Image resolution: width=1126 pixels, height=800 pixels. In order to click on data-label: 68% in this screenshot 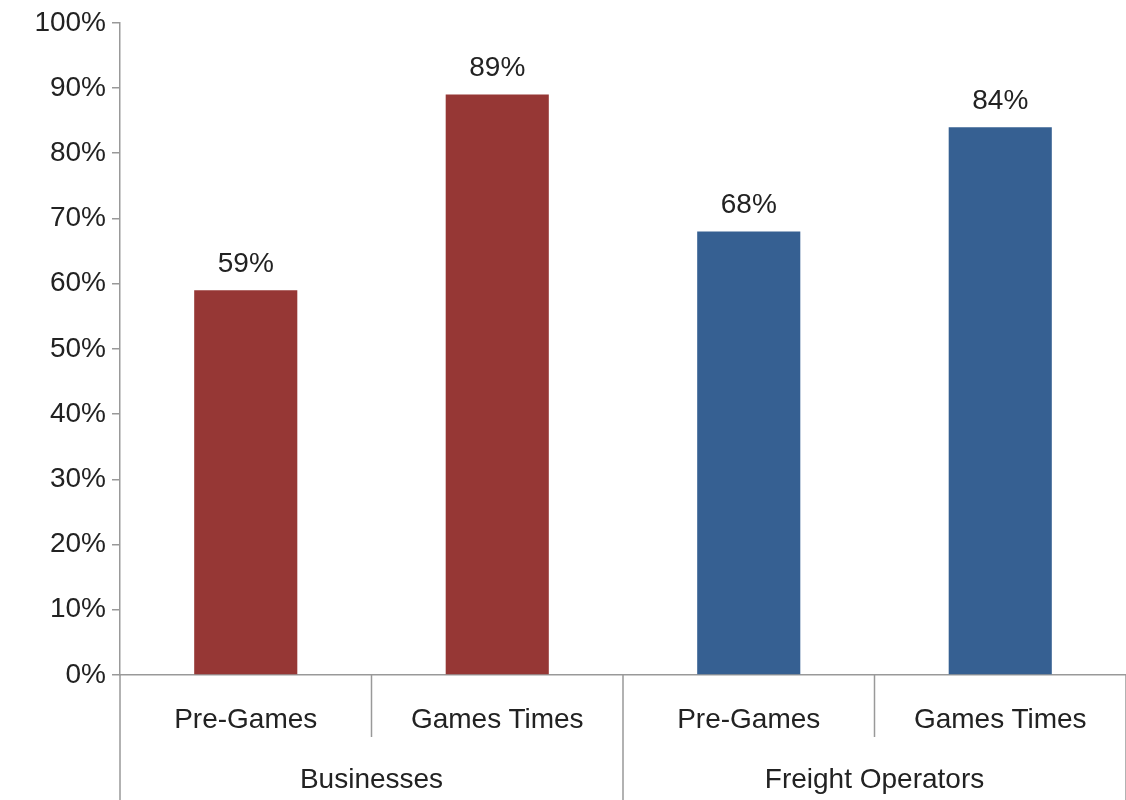, I will do `click(748, 204)`.